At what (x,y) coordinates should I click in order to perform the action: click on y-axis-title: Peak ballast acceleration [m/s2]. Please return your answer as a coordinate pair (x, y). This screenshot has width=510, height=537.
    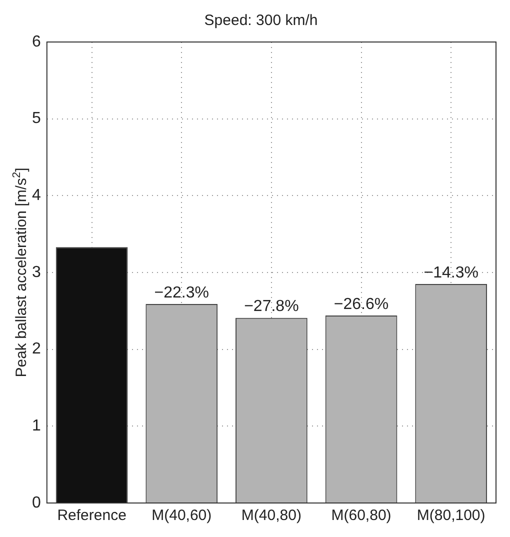
    Looking at the image, I should click on (20, 273).